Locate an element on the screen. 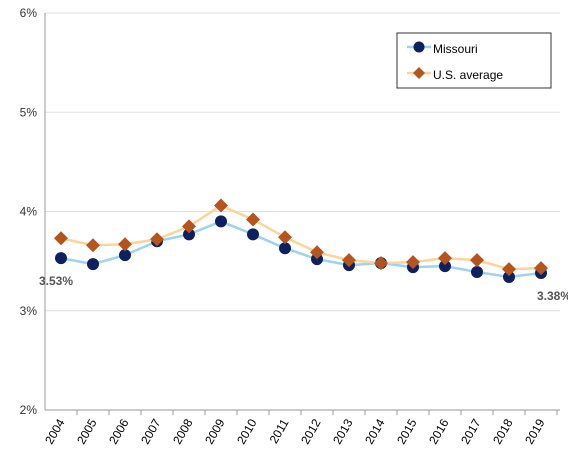 The height and width of the screenshot is (467, 568). x-tick-label: 2005 is located at coordinates (87, 431).